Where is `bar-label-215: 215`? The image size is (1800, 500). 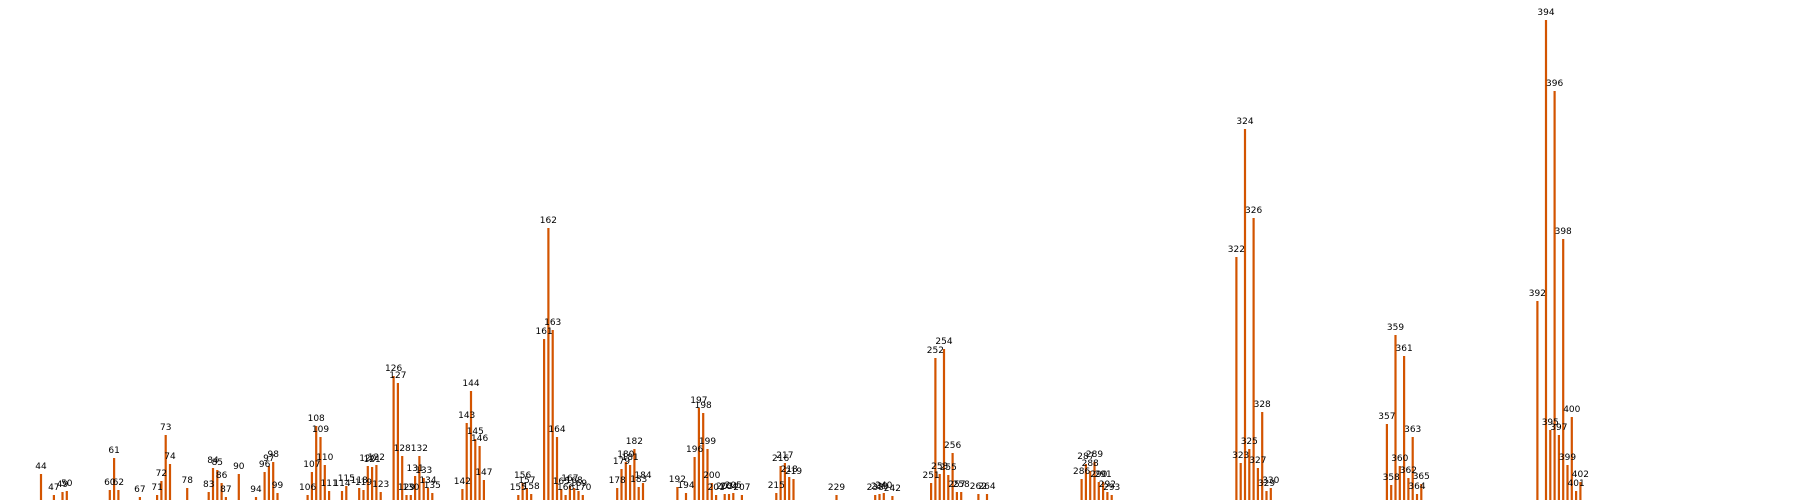
bar-label-215: 215 is located at coordinates (776, 486).